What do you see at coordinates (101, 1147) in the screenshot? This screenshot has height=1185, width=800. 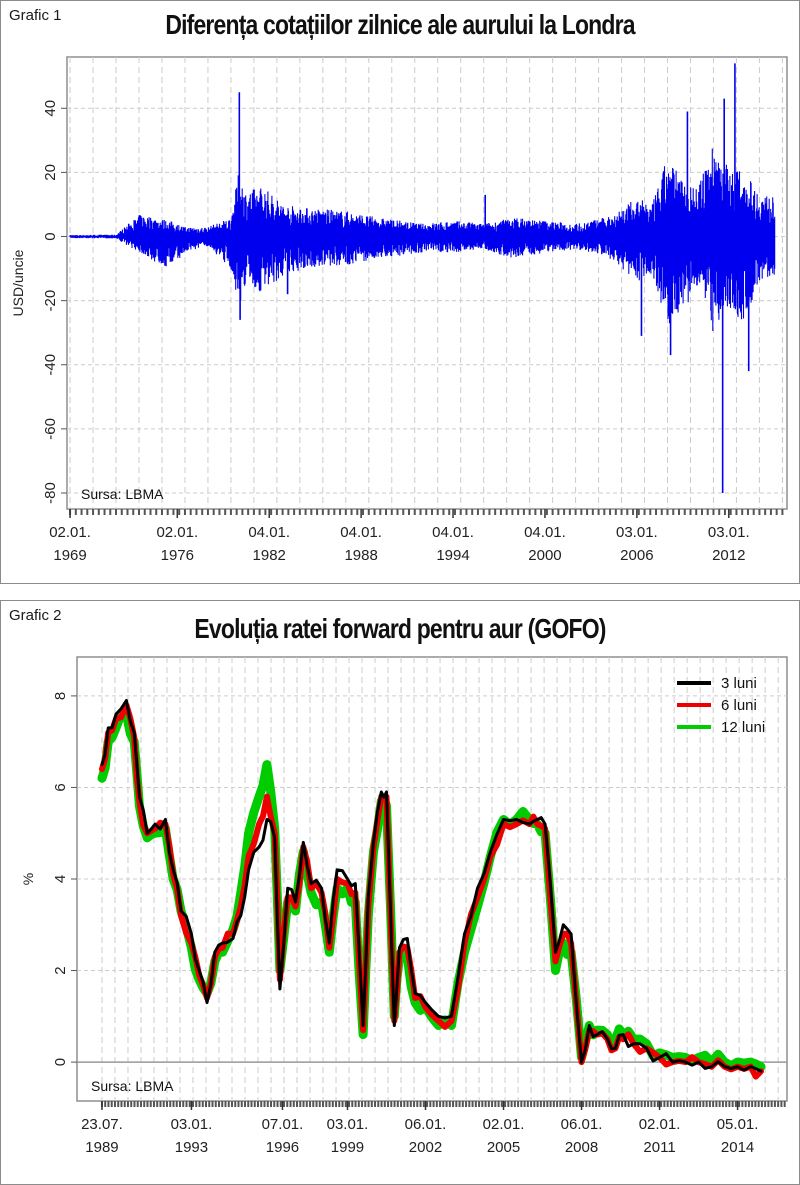 I see `x-tick-label: 1989` at bounding box center [101, 1147].